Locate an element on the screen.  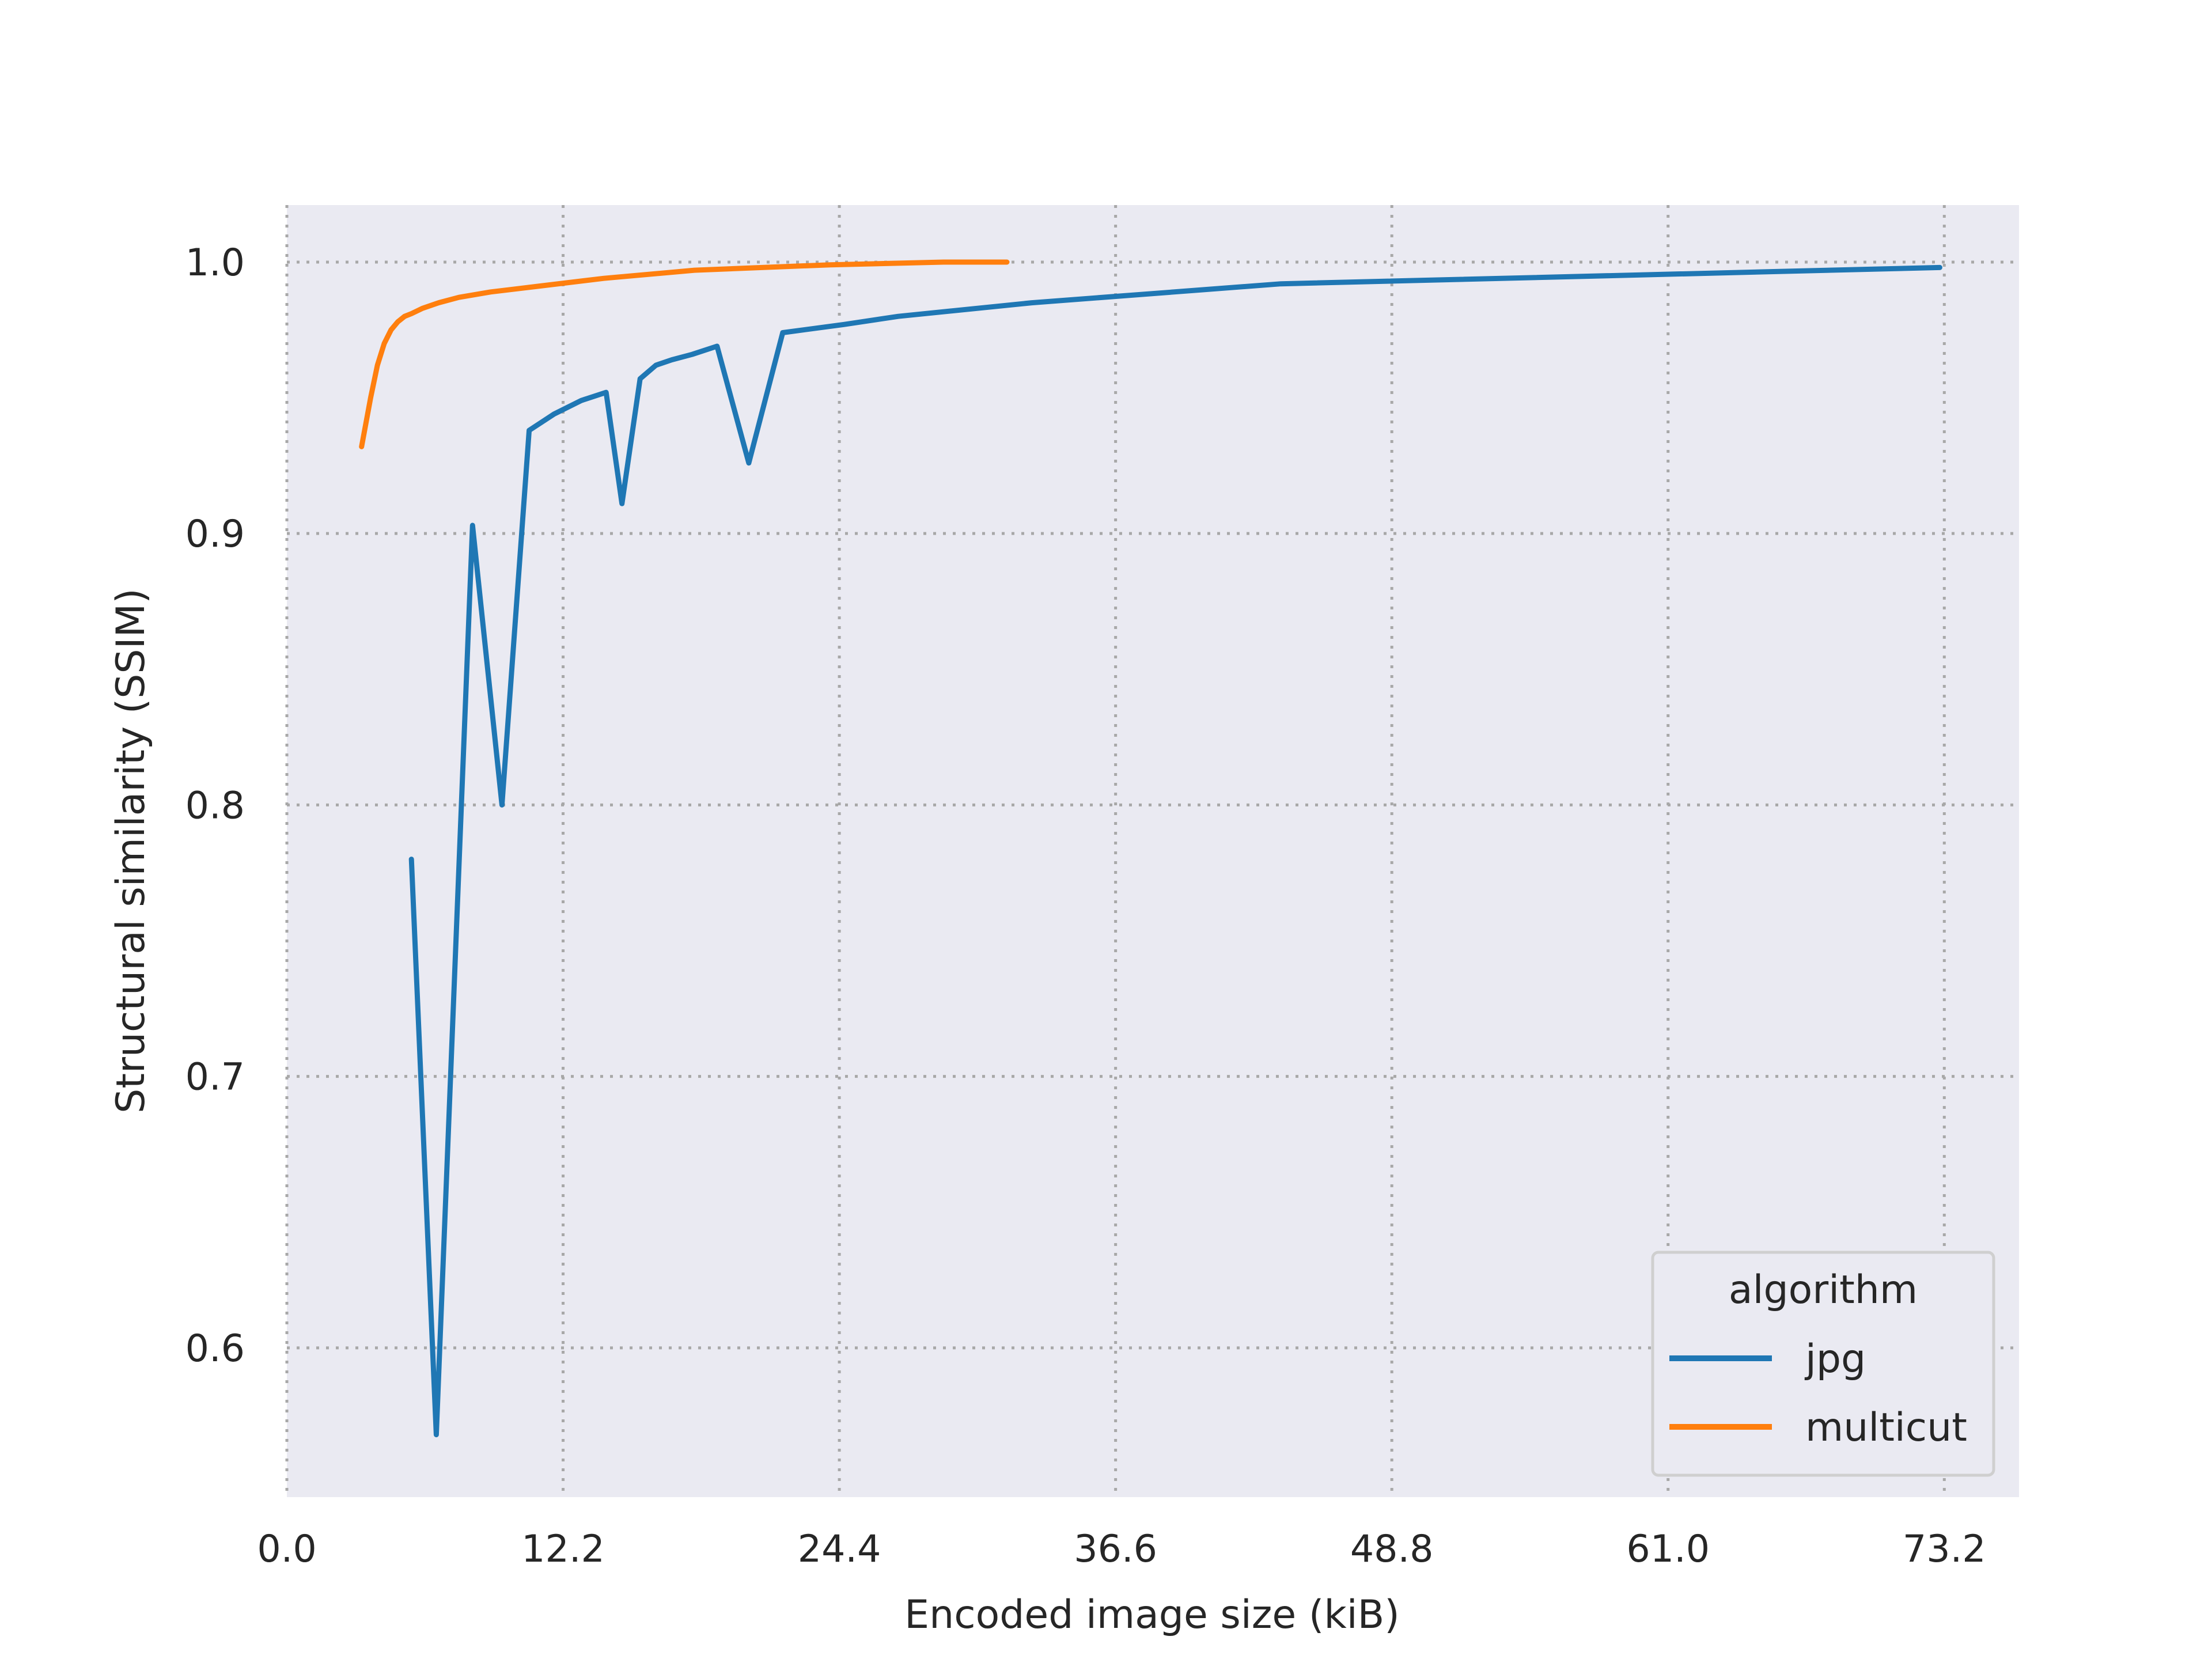
legend: algorithm jpg multicut is located at coordinates (1823, 1364).